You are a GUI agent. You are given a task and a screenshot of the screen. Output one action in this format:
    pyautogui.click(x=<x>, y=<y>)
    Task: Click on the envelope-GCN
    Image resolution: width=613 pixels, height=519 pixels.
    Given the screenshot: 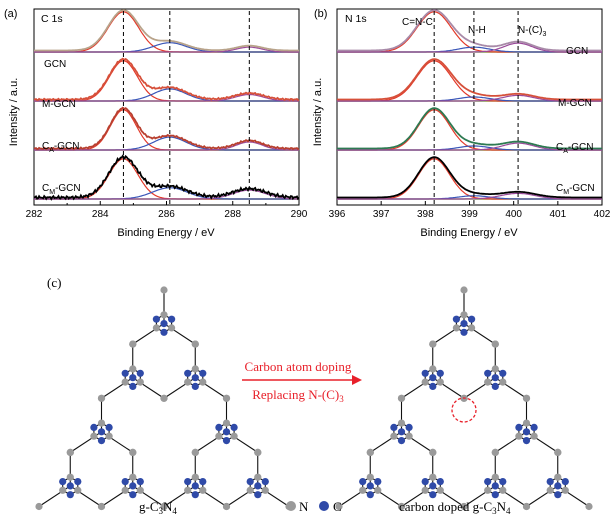 What is the action you would take?
    pyautogui.click(x=166, y=30)
    